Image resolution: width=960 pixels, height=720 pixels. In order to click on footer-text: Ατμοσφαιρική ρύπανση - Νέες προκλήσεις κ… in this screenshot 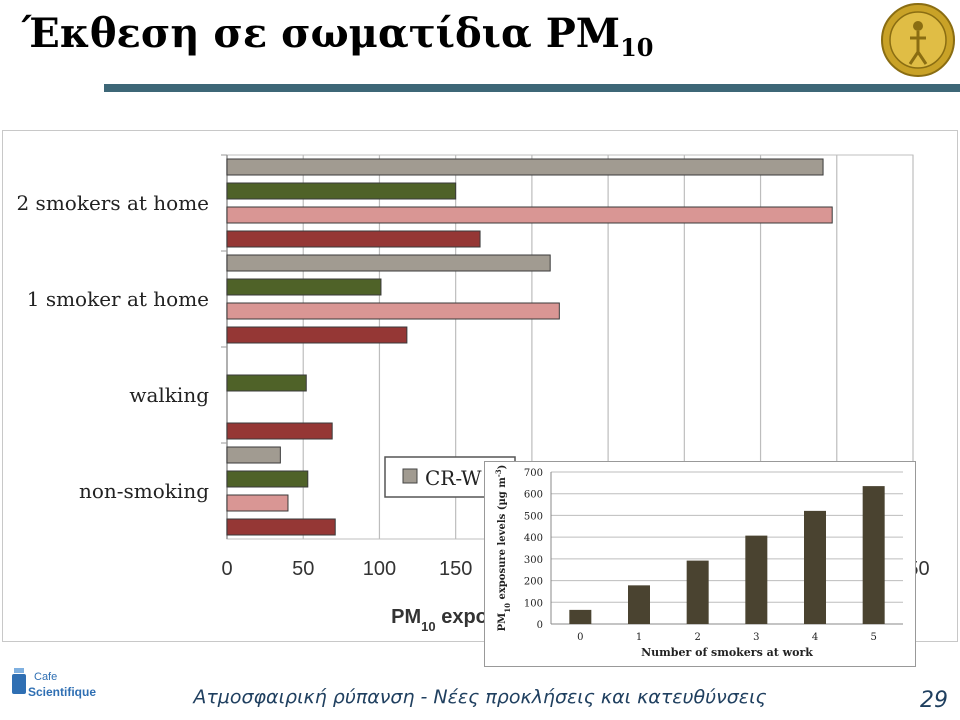, I will do `click(480, 697)`.